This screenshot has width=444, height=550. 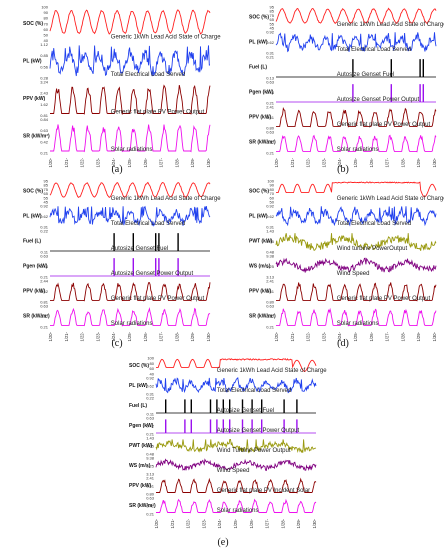 What do you see at coordinates (272, 28) in the screenshot?
I see `tick-label: 45` at bounding box center [272, 28].